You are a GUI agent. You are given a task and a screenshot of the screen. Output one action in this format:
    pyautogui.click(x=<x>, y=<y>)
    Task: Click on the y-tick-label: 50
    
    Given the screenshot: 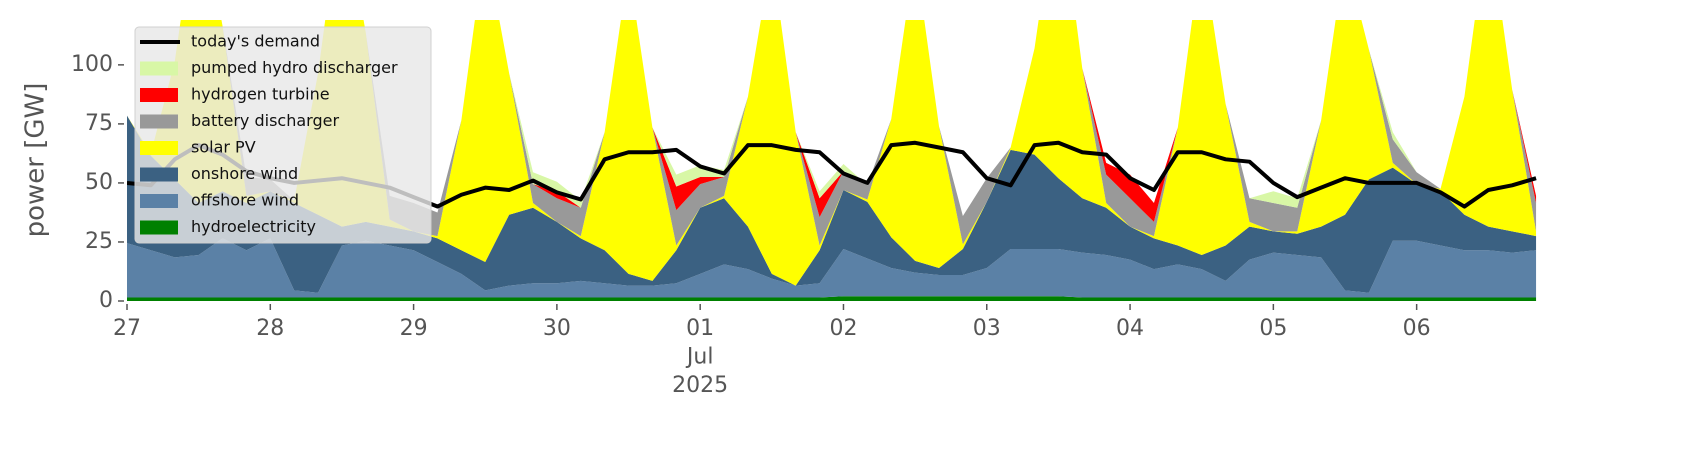 What is the action you would take?
    pyautogui.click(x=99, y=182)
    